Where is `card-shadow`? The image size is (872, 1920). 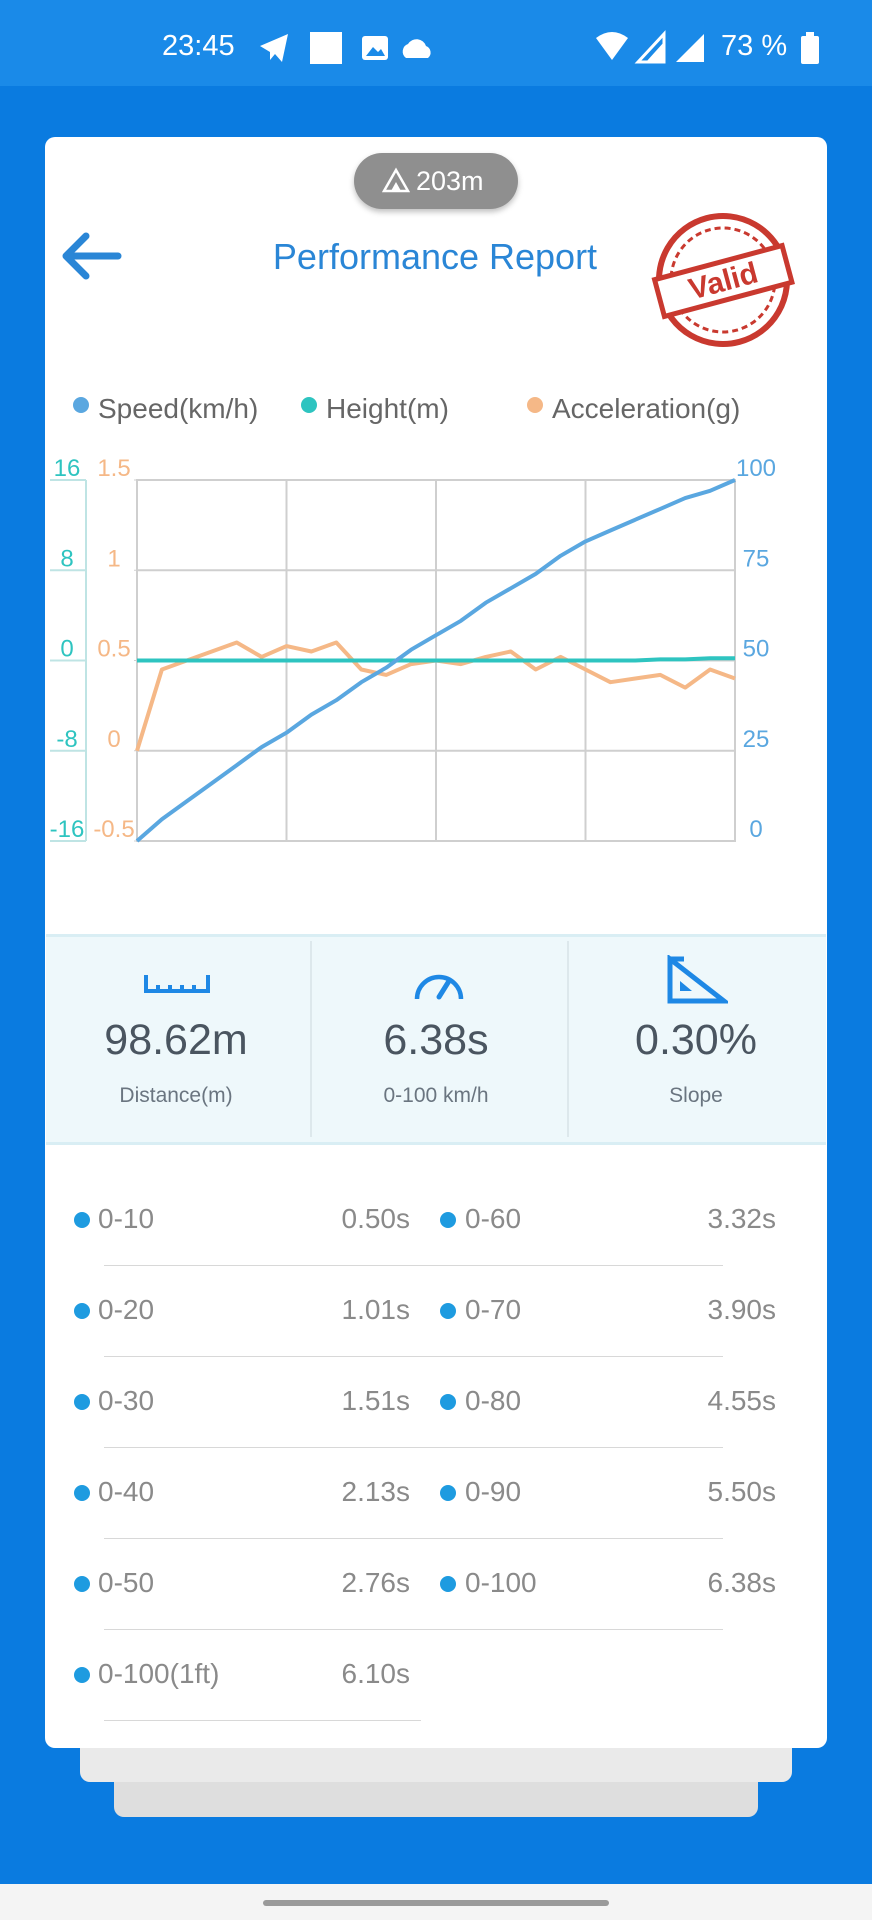 card-shadow is located at coordinates (436, 1796).